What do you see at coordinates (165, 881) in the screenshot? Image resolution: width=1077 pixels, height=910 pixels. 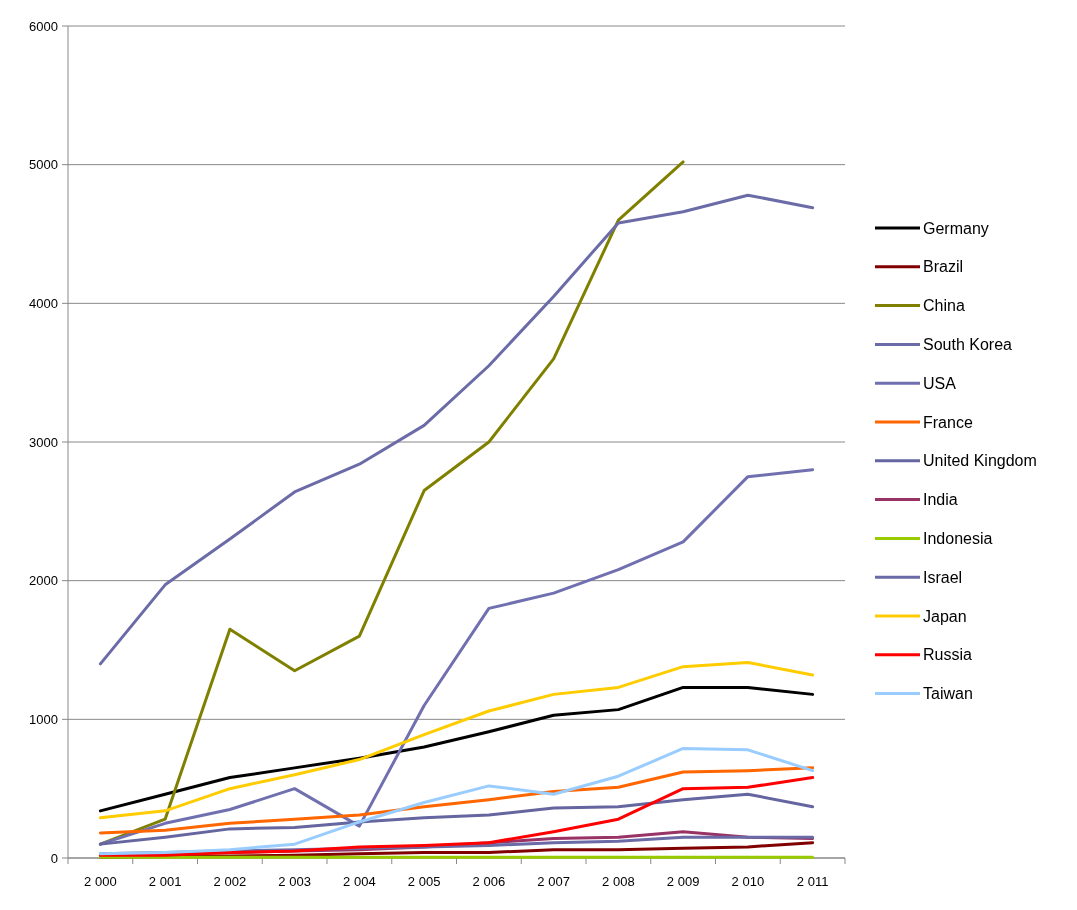 I see `x-tick-label: 2 001` at bounding box center [165, 881].